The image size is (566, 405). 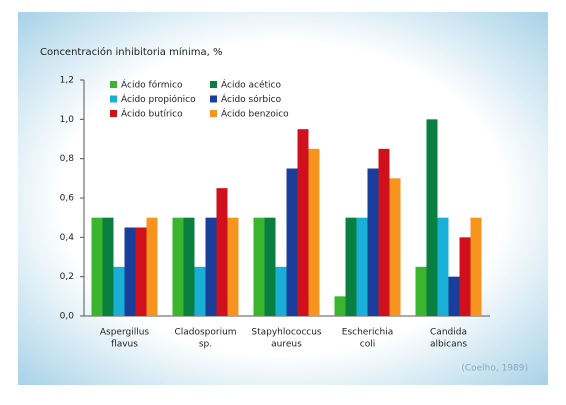 What do you see at coordinates (251, 85) in the screenshot?
I see `legend-label: Ácido acético` at bounding box center [251, 85].